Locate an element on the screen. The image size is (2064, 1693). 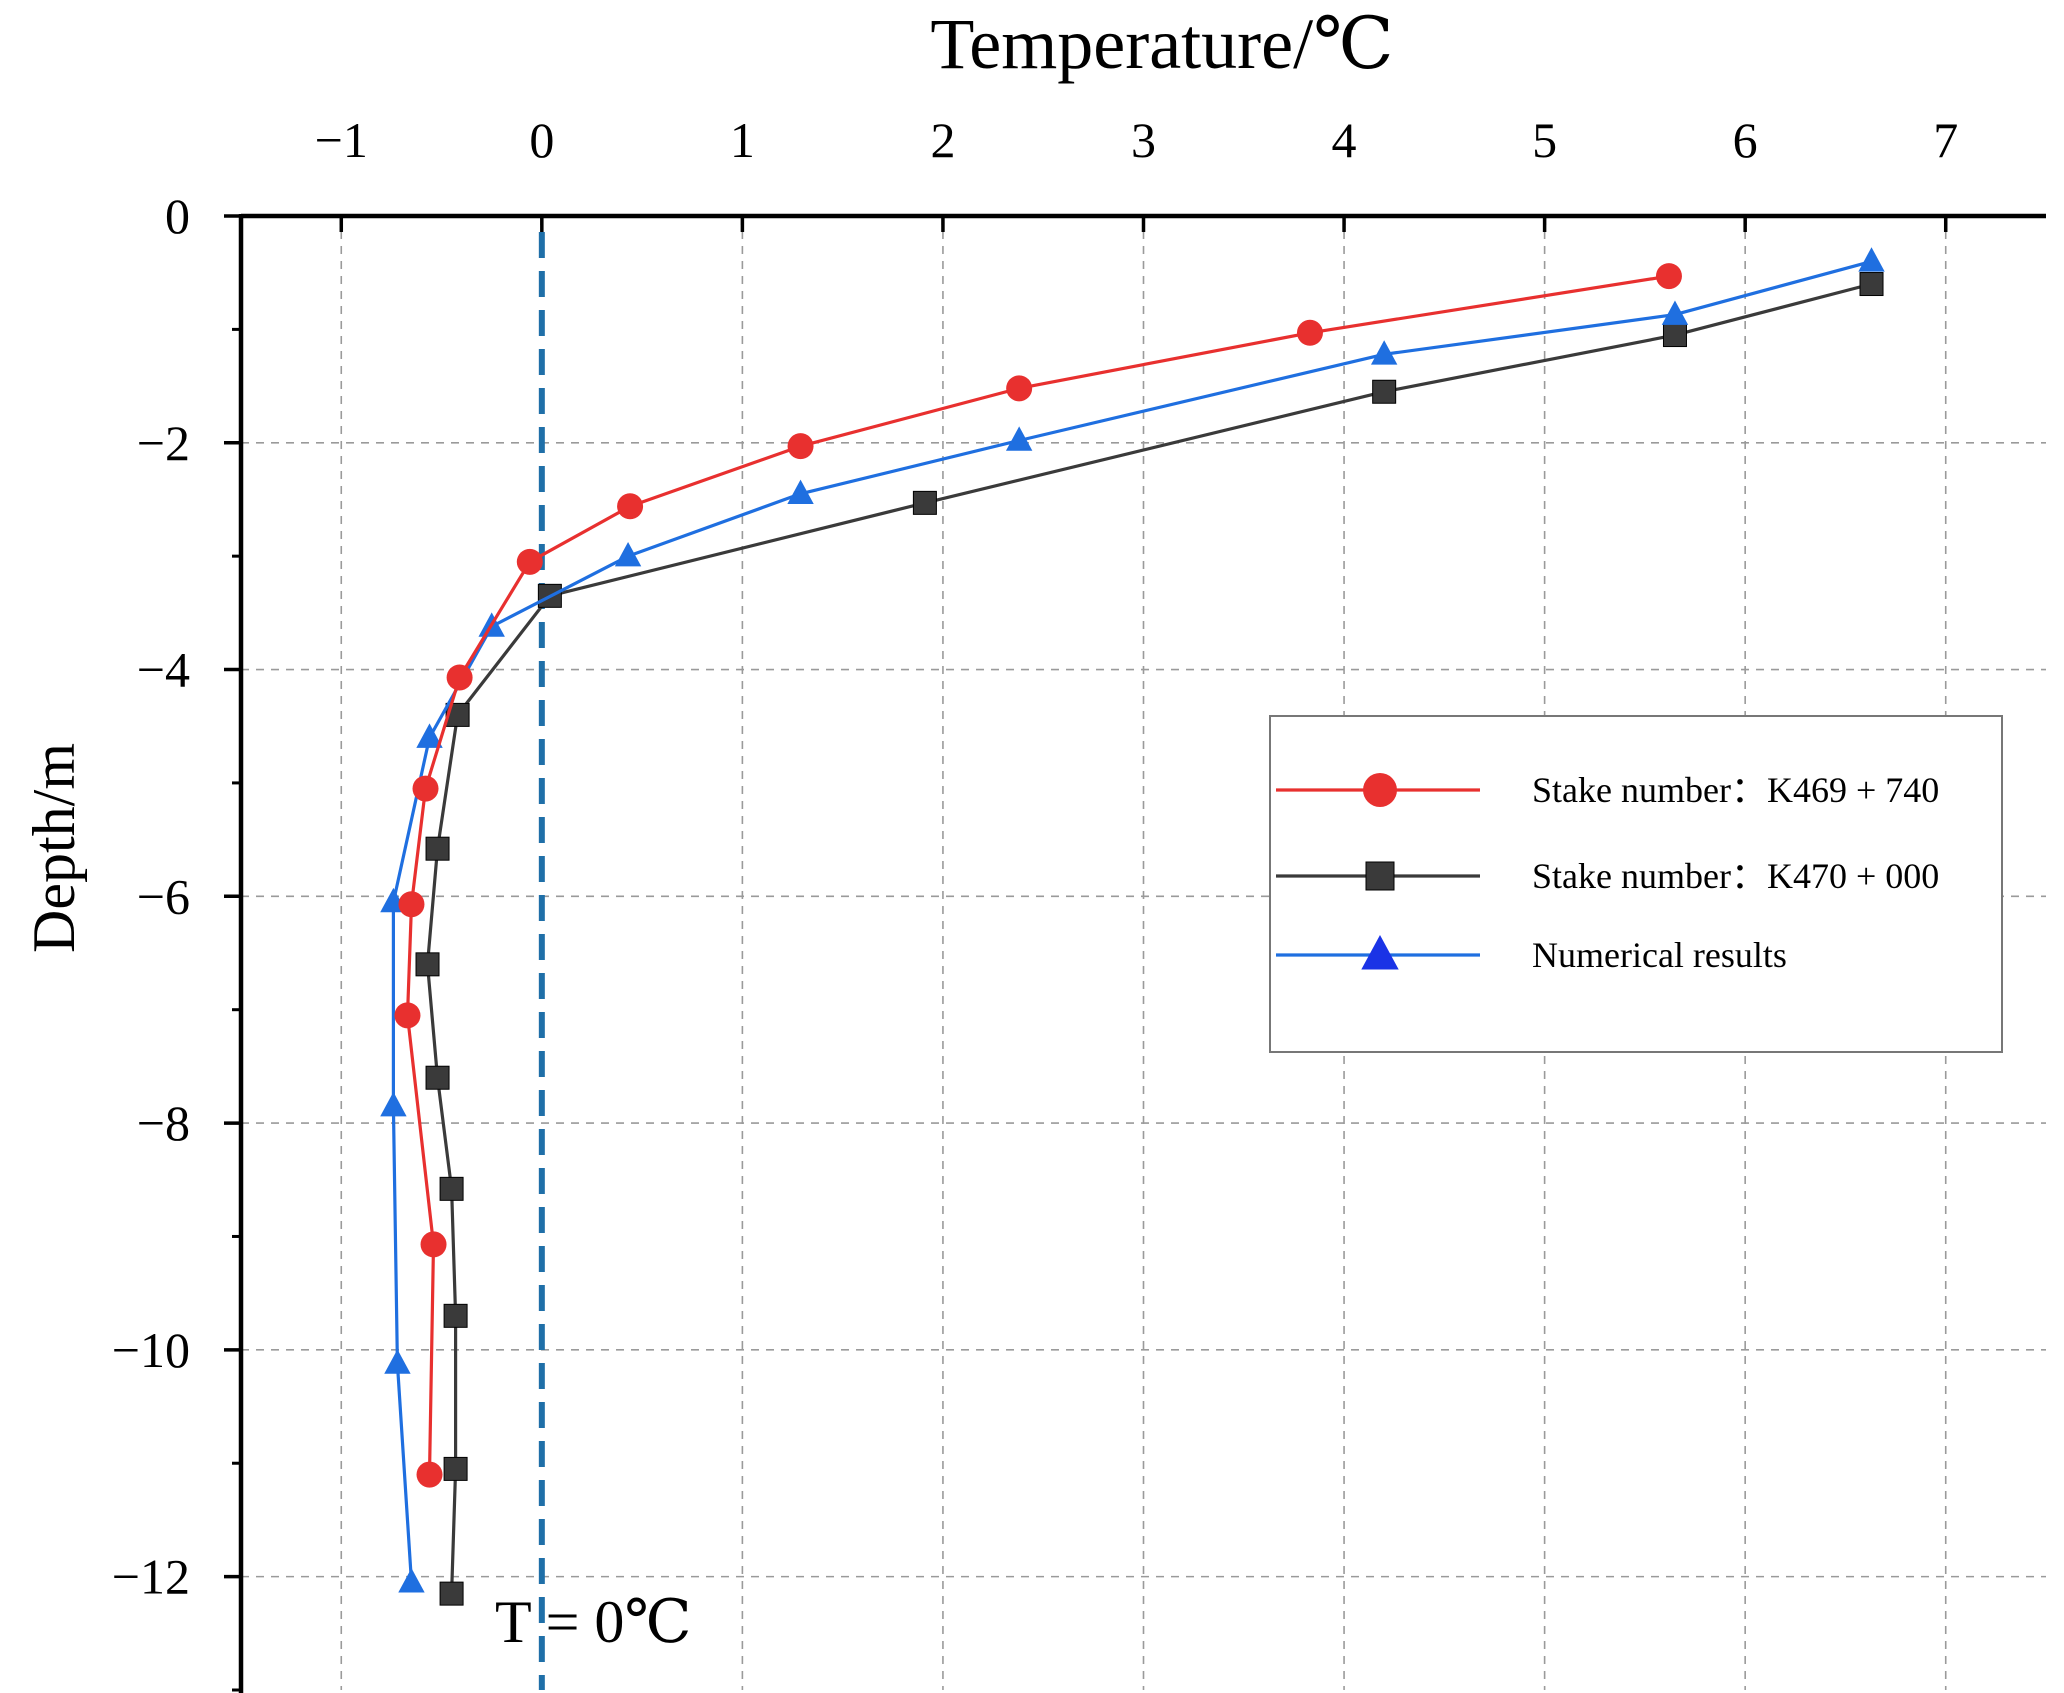
y-tick-label: −10 is located at coordinates (151, 1350).